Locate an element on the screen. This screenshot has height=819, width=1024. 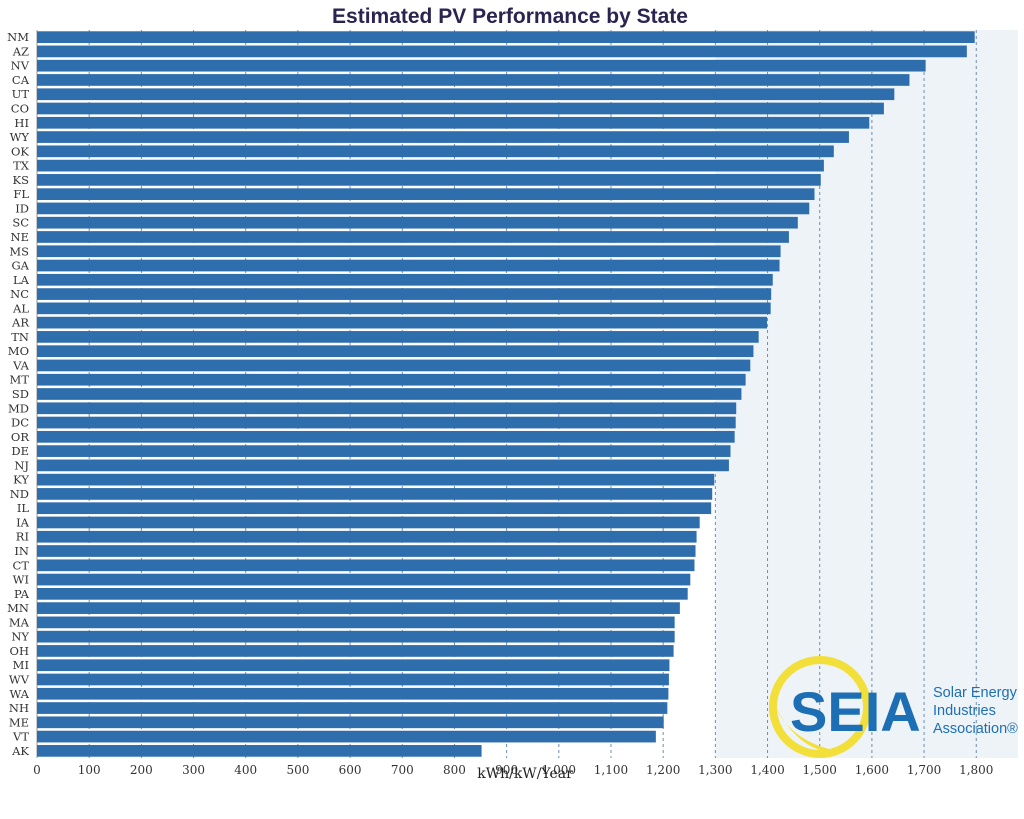
category-label: LA is located at coordinates (21, 280).